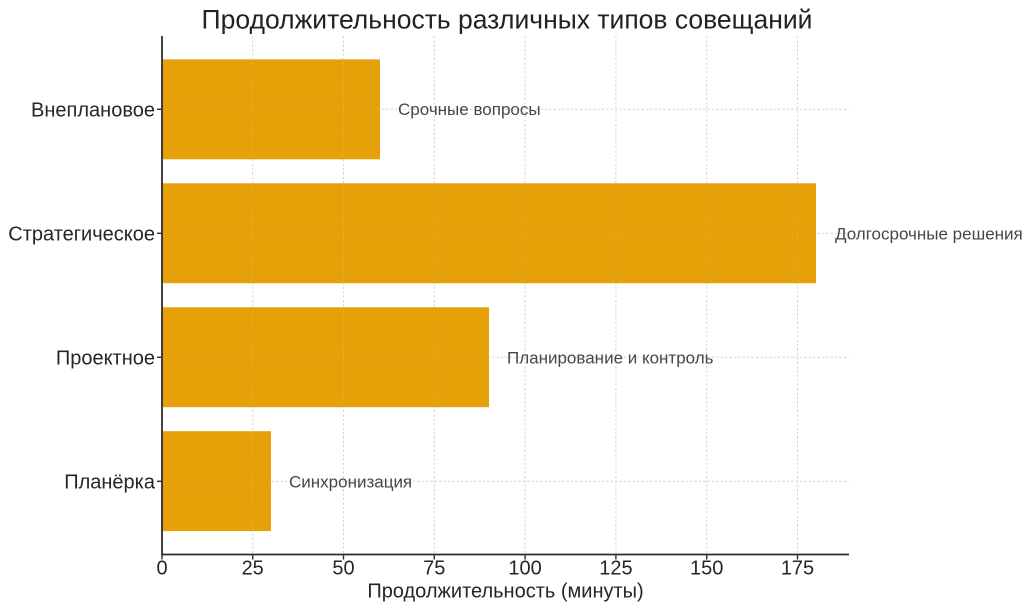  I want to click on svg-text: Синхронизация, so click(350, 481).